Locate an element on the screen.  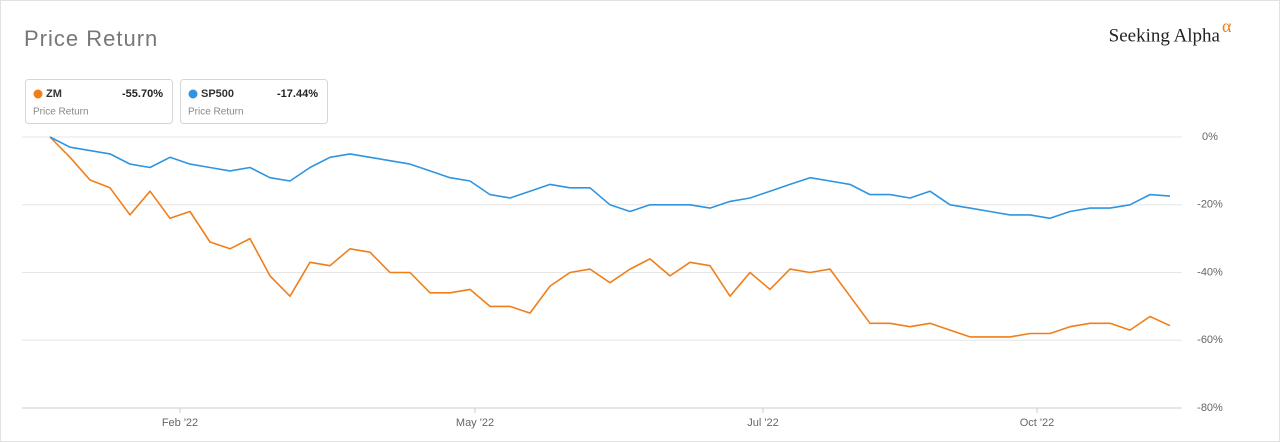
legend-change: -17.44% is located at coordinates (297, 94).